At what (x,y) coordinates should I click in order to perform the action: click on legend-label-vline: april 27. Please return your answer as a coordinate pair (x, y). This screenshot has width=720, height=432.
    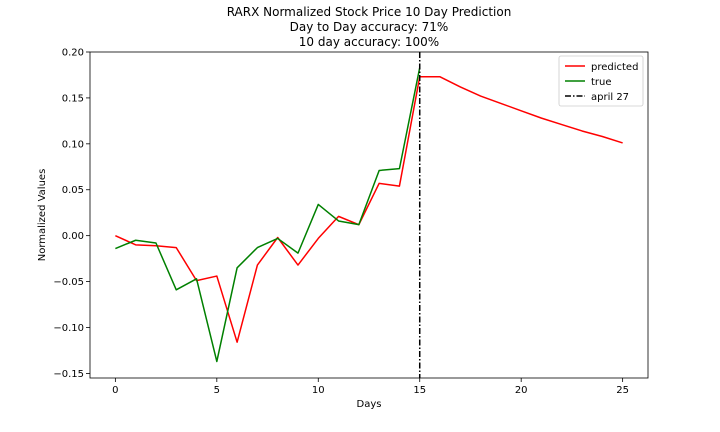
    Looking at the image, I should click on (610, 97).